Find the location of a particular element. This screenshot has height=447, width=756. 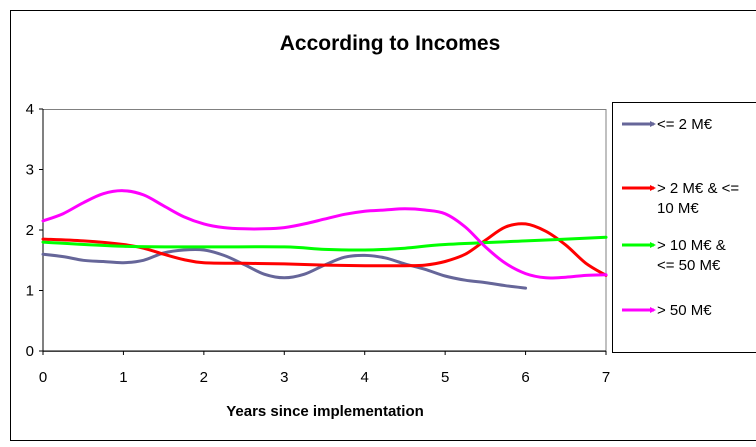

x-tick-label: 4 is located at coordinates (365, 377).